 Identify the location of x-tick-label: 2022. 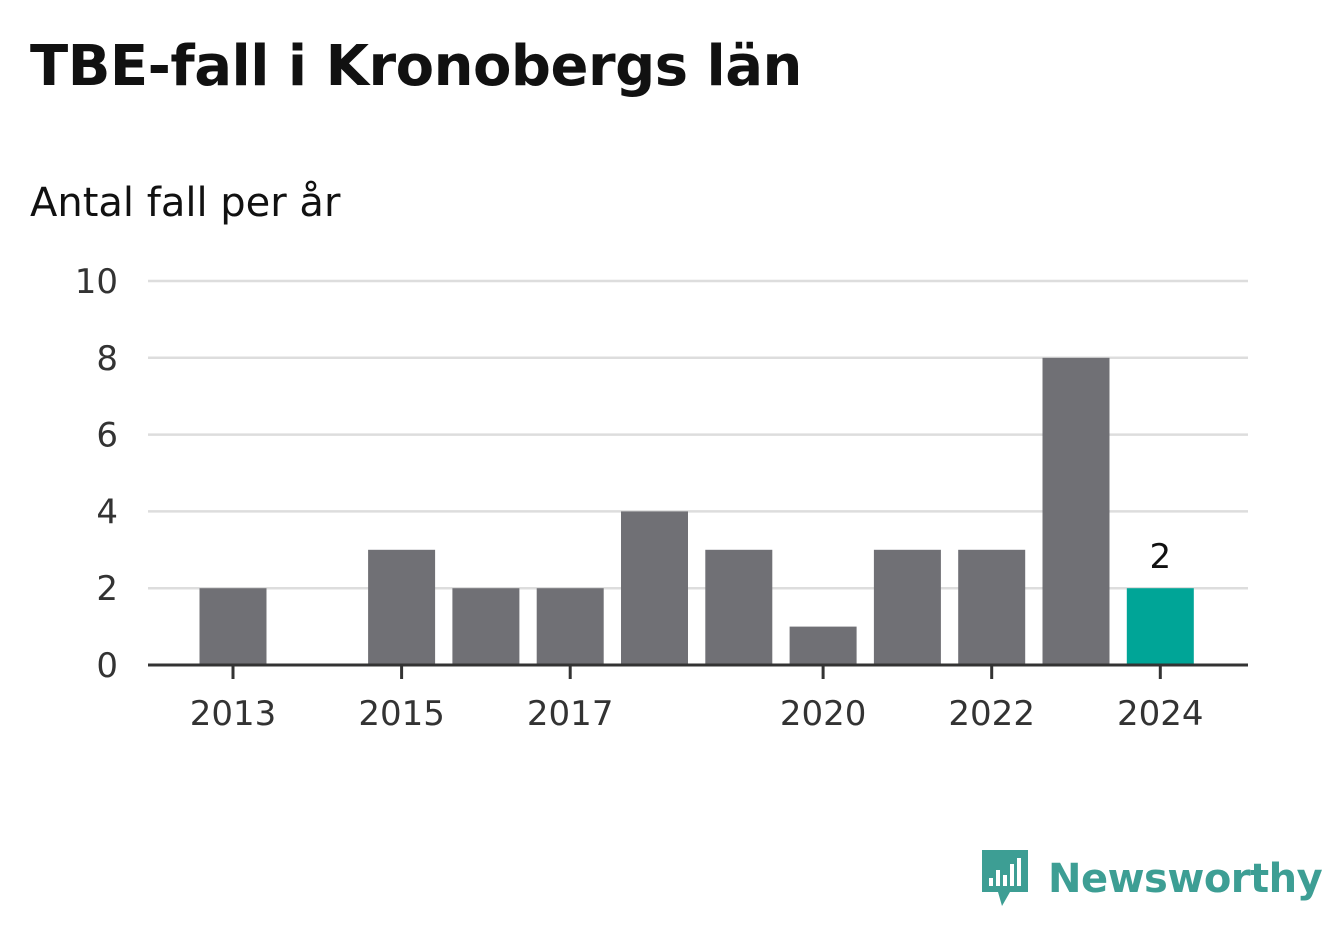
(991, 714).